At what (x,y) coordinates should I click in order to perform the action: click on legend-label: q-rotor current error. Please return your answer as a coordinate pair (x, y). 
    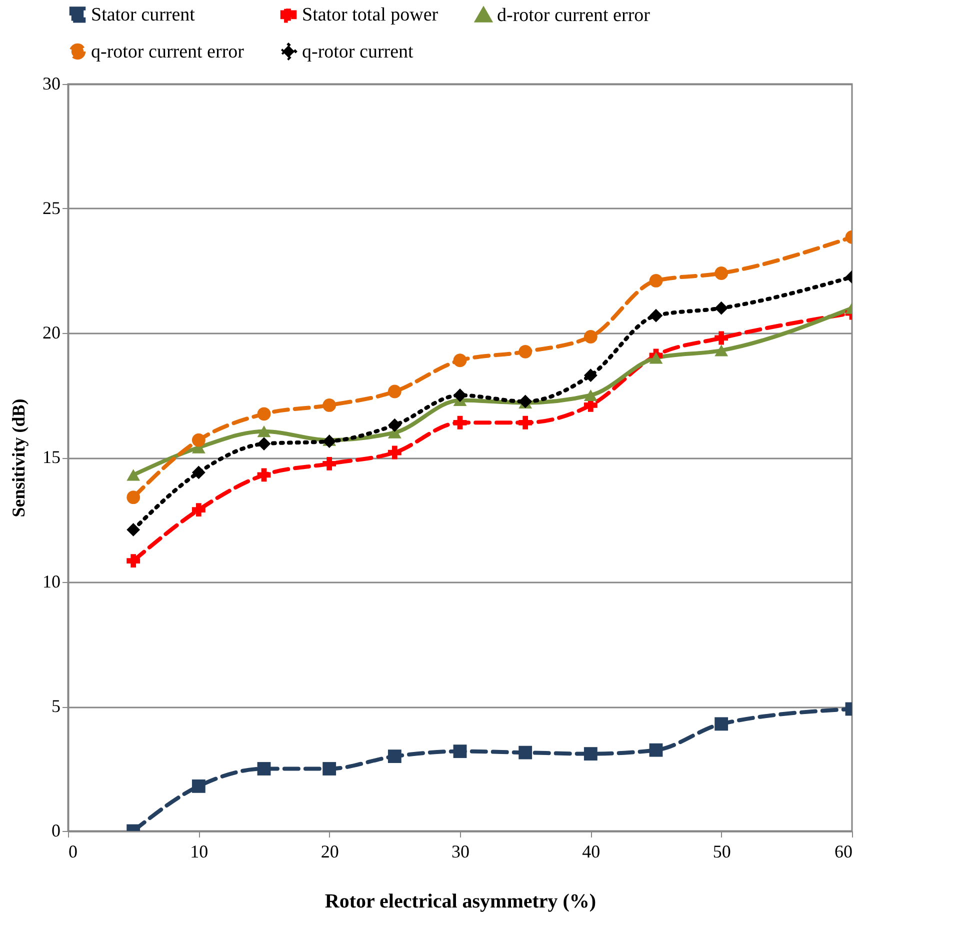
    Looking at the image, I should click on (168, 52).